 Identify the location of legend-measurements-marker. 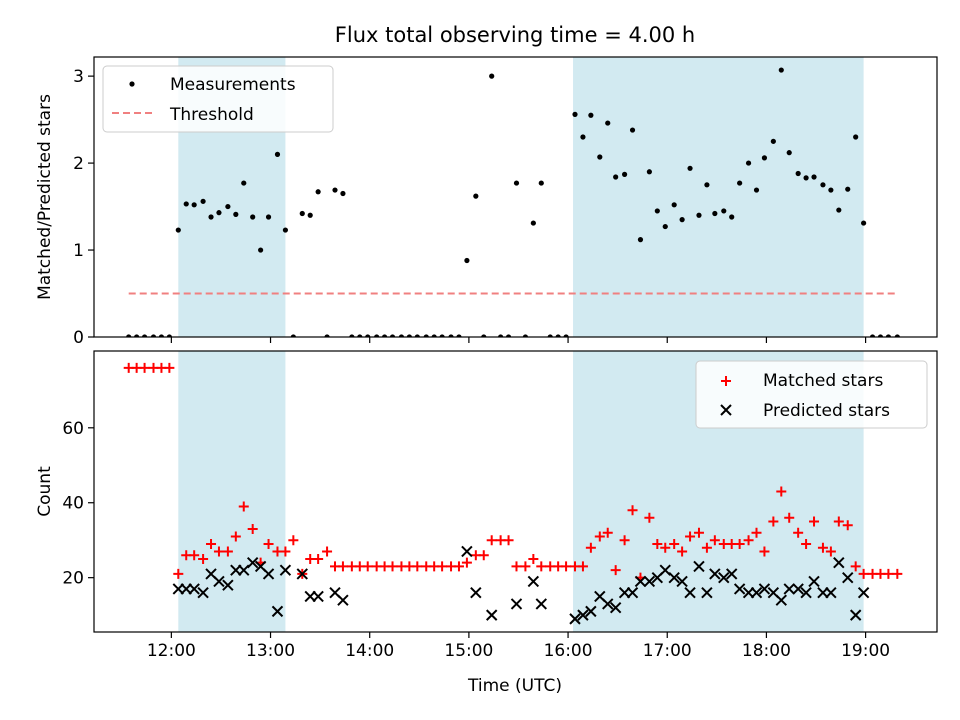
(132, 84).